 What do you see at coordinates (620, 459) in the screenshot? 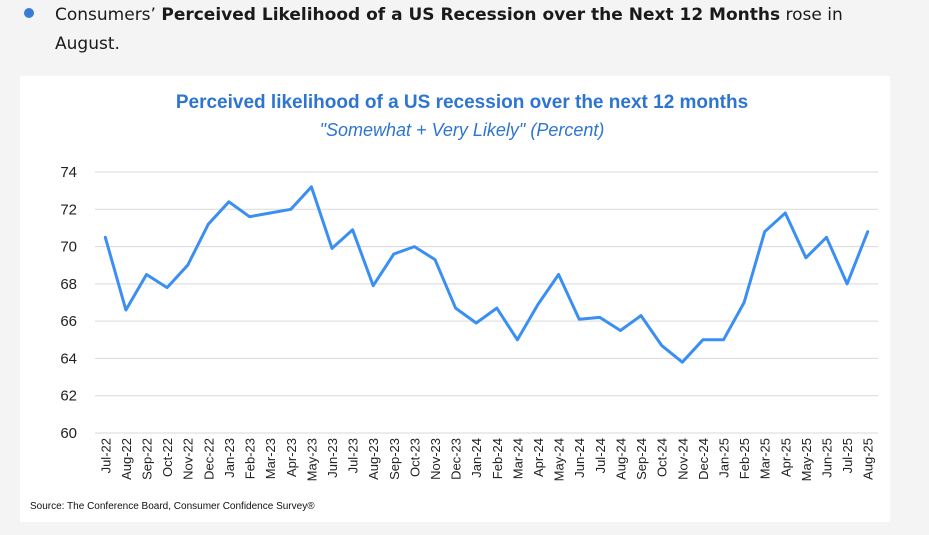
I see `x-tick-label: Aug-24` at bounding box center [620, 459].